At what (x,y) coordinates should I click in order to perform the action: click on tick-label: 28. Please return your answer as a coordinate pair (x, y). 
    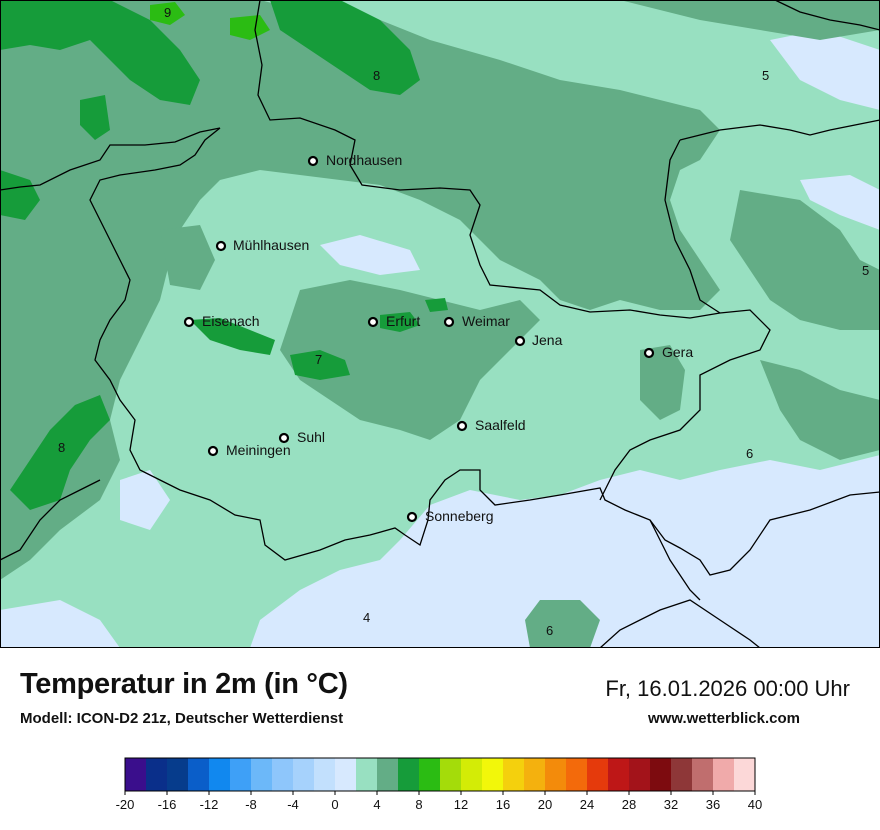
    Looking at the image, I should click on (629, 804).